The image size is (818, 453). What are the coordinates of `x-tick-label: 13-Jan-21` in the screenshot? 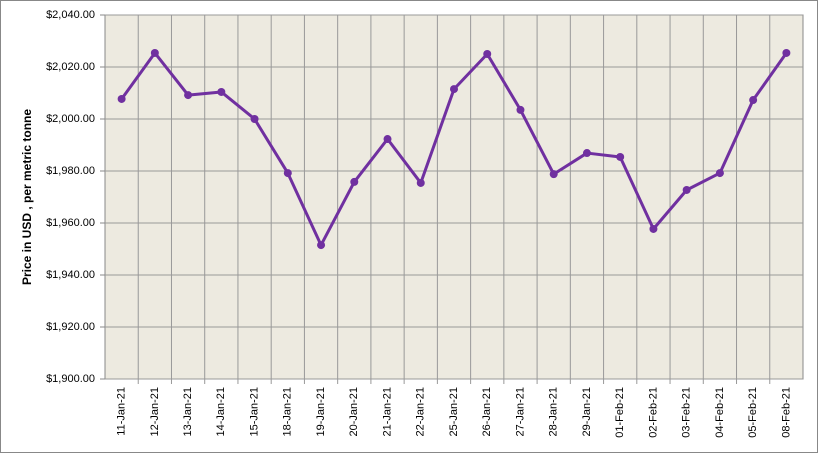 It's located at (188, 412).